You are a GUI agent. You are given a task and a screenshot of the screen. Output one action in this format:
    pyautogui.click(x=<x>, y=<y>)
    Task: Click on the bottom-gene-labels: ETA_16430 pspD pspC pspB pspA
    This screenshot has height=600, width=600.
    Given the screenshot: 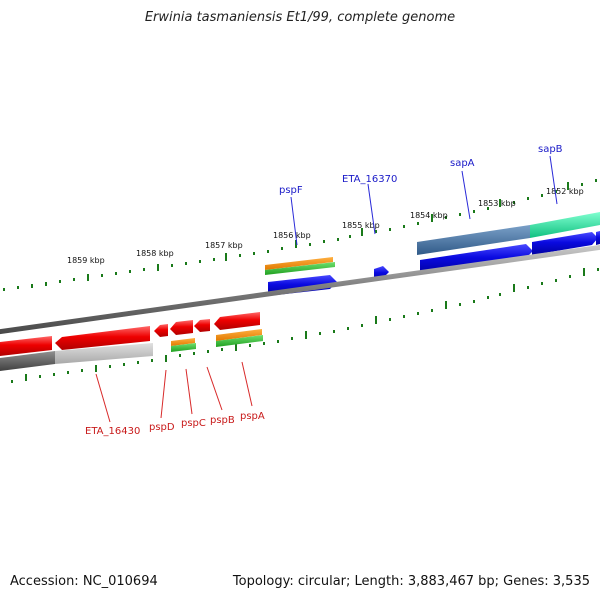 What is the action you would take?
    pyautogui.click(x=175, y=399)
    